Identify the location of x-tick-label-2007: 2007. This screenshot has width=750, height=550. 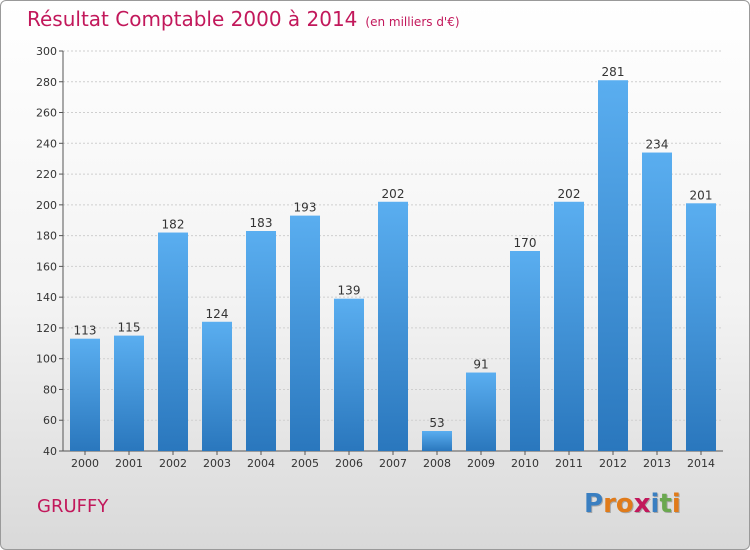
(393, 463).